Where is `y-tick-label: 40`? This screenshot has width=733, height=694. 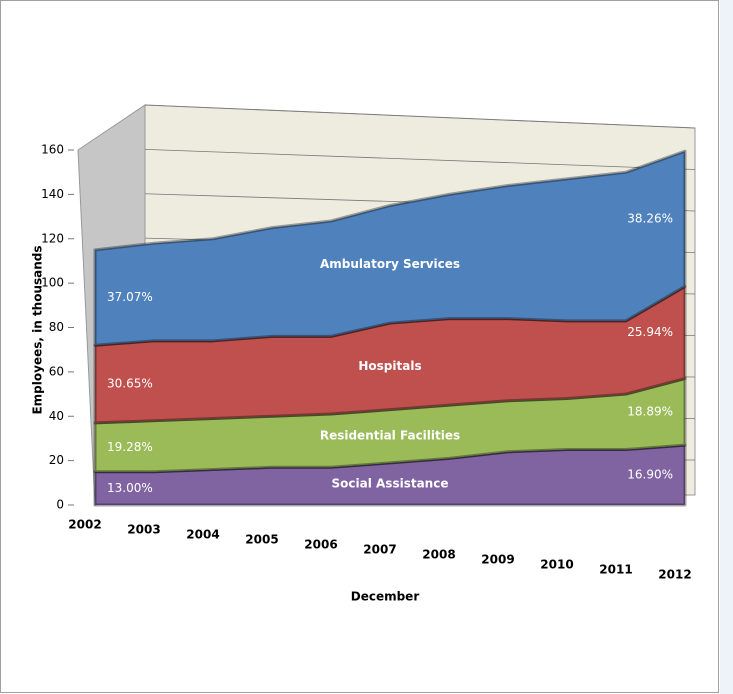
y-tick-label: 40 is located at coordinates (56, 416).